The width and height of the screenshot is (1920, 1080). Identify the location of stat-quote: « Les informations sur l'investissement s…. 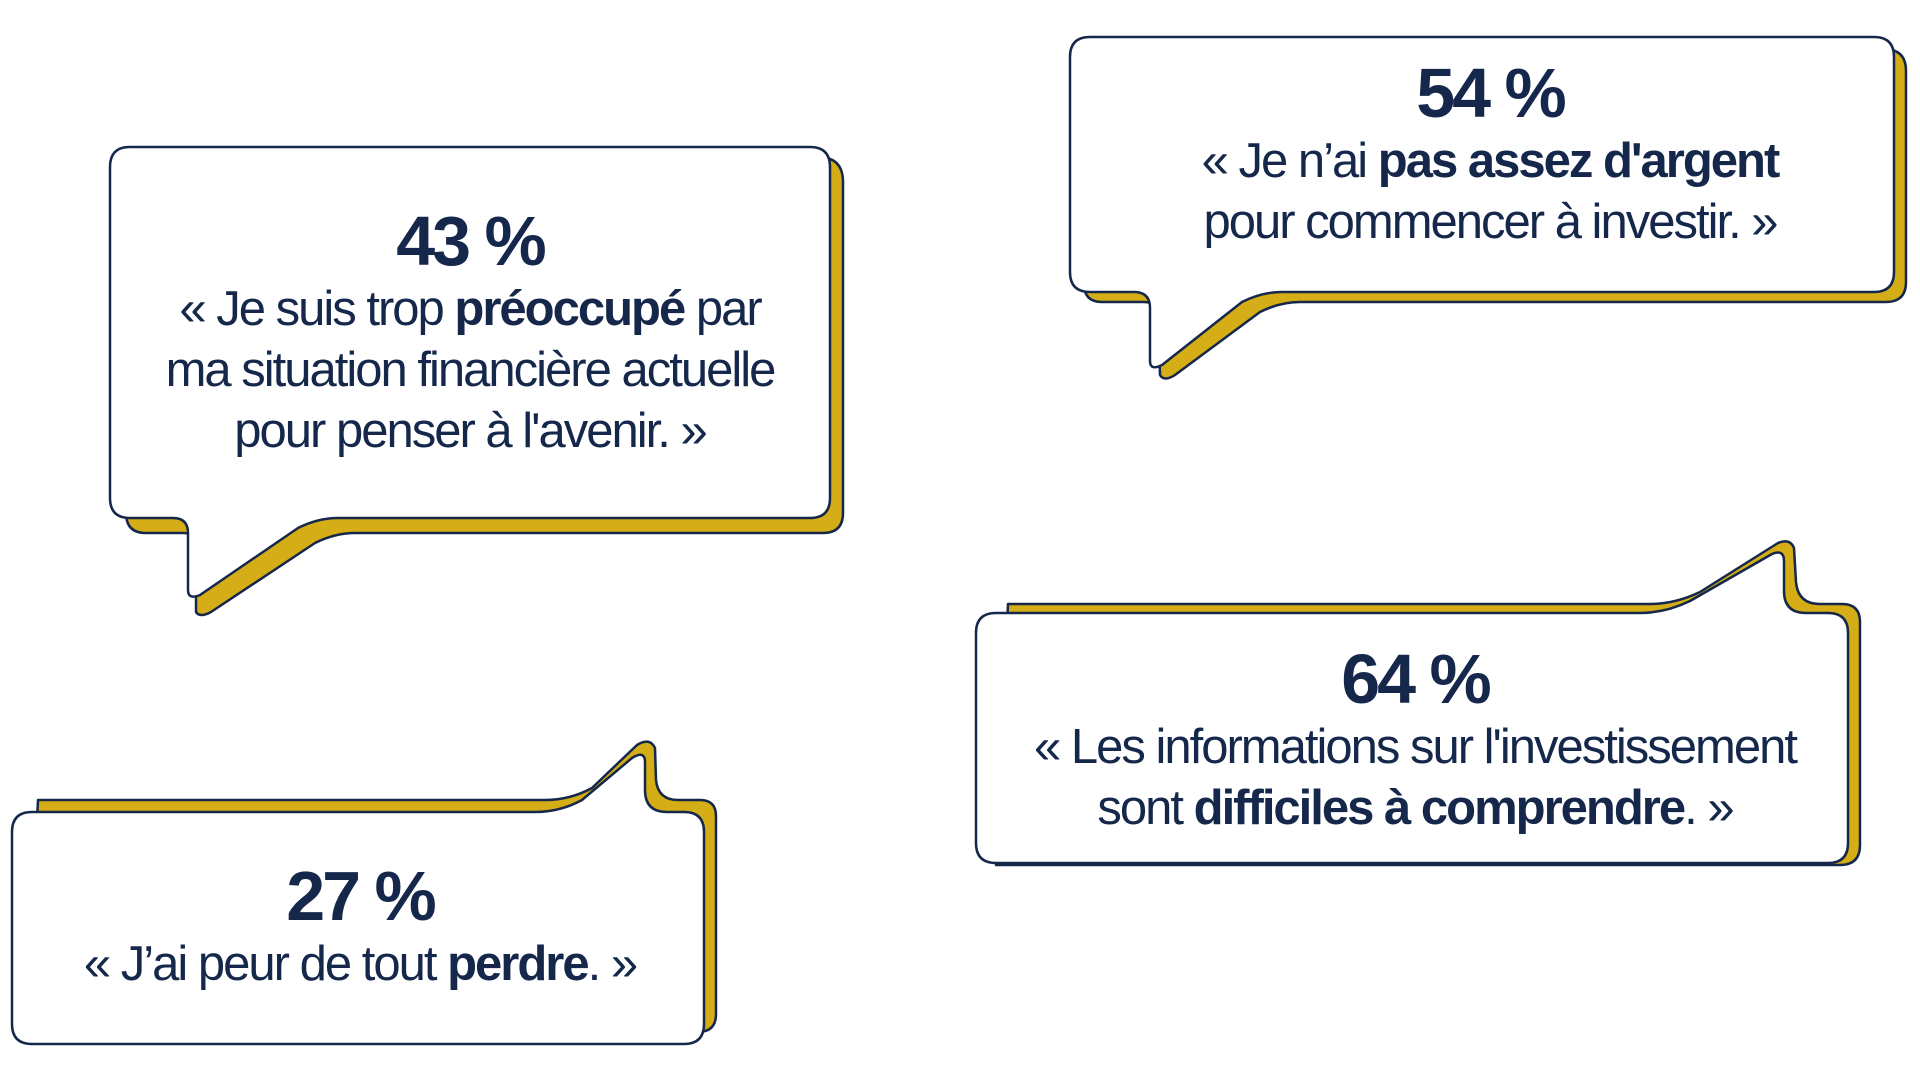
(1415, 778).